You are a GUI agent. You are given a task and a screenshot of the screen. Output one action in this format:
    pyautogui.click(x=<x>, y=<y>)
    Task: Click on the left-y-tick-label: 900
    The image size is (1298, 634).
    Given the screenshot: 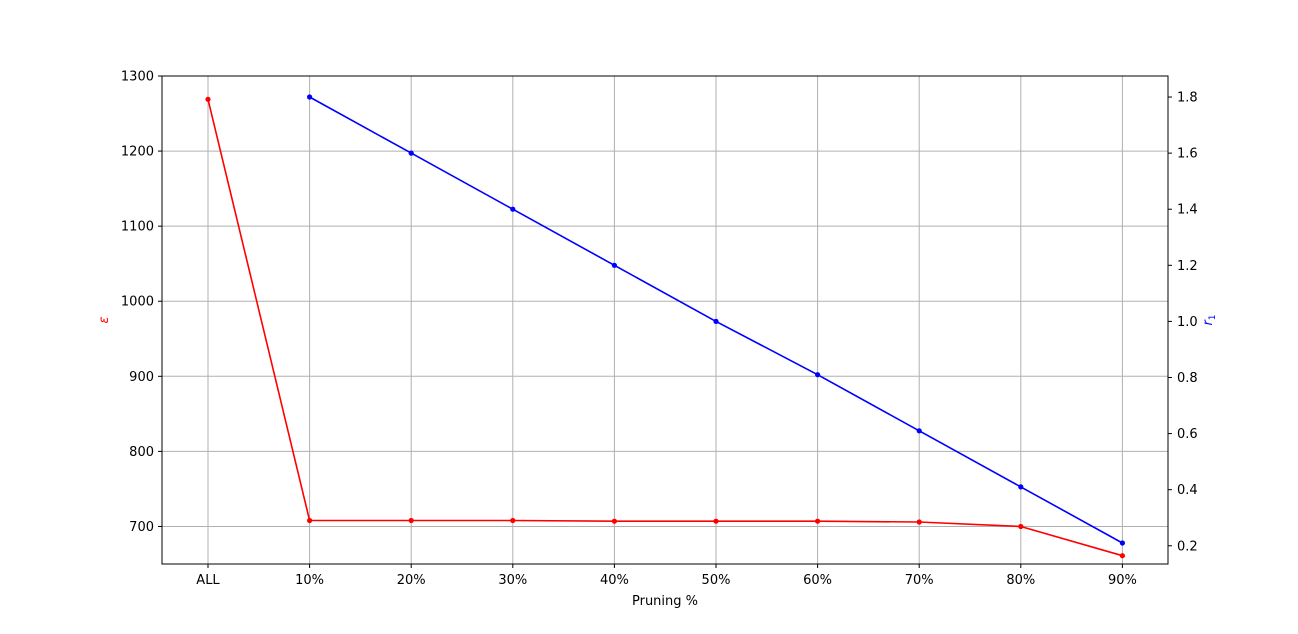 What is the action you would take?
    pyautogui.click(x=141, y=377)
    